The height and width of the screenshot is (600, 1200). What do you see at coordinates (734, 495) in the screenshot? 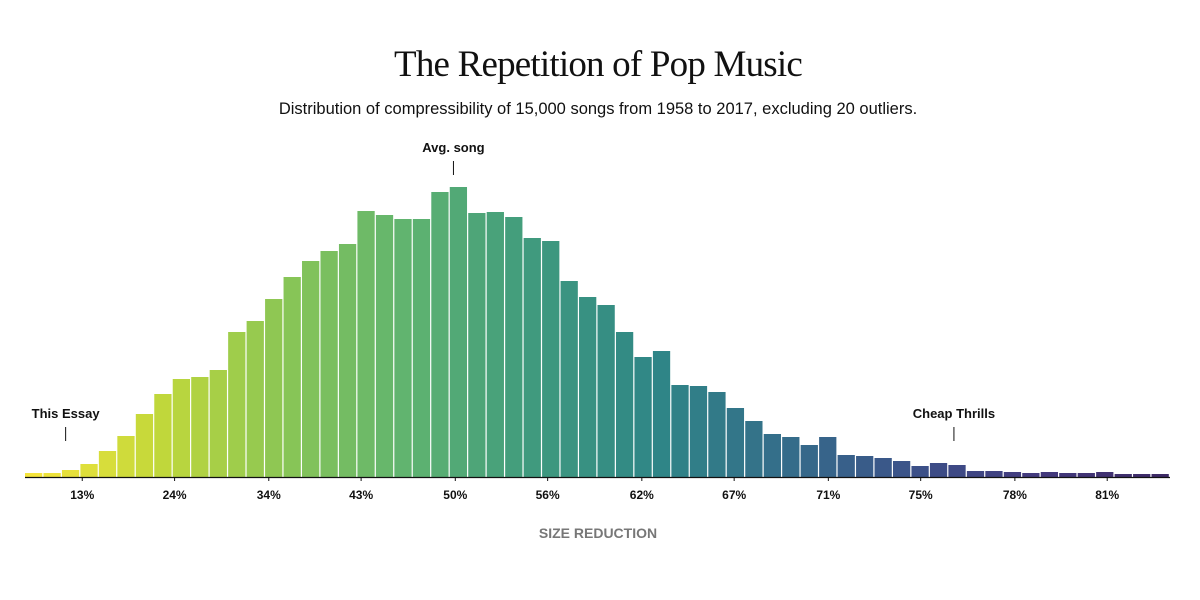
I see `x-tick-label: 67%` at bounding box center [734, 495].